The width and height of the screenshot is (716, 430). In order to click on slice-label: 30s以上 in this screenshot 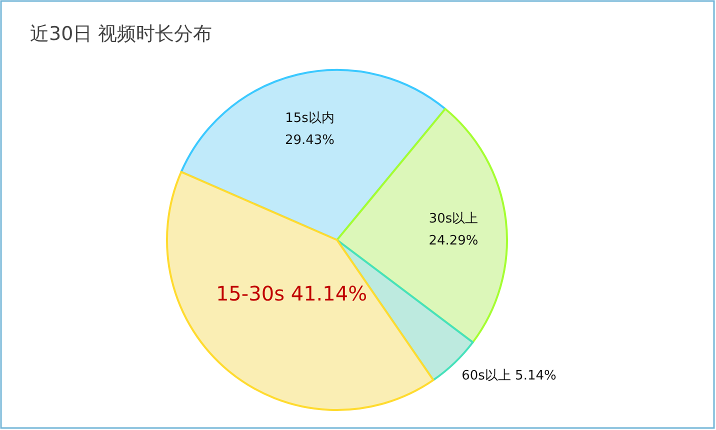, I will do `click(453, 218)`.